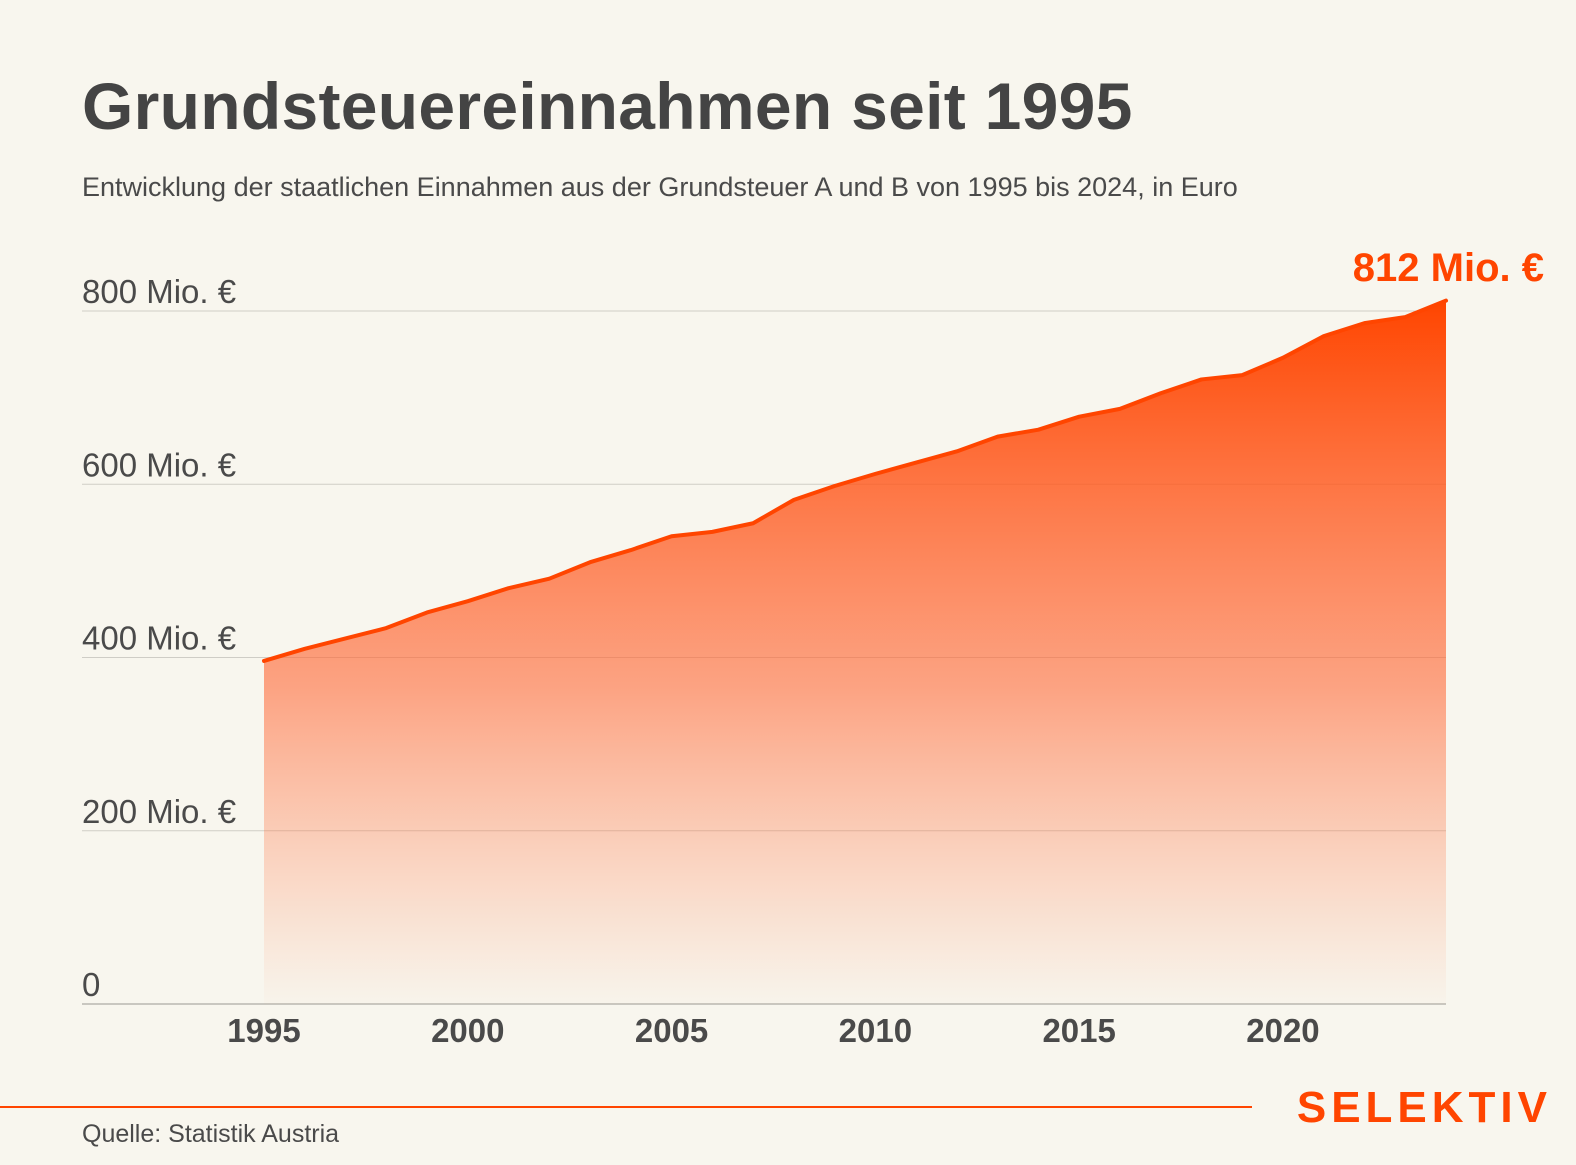 The width and height of the screenshot is (1576, 1165). I want to click on data-point-2022, so click(1364, 323).